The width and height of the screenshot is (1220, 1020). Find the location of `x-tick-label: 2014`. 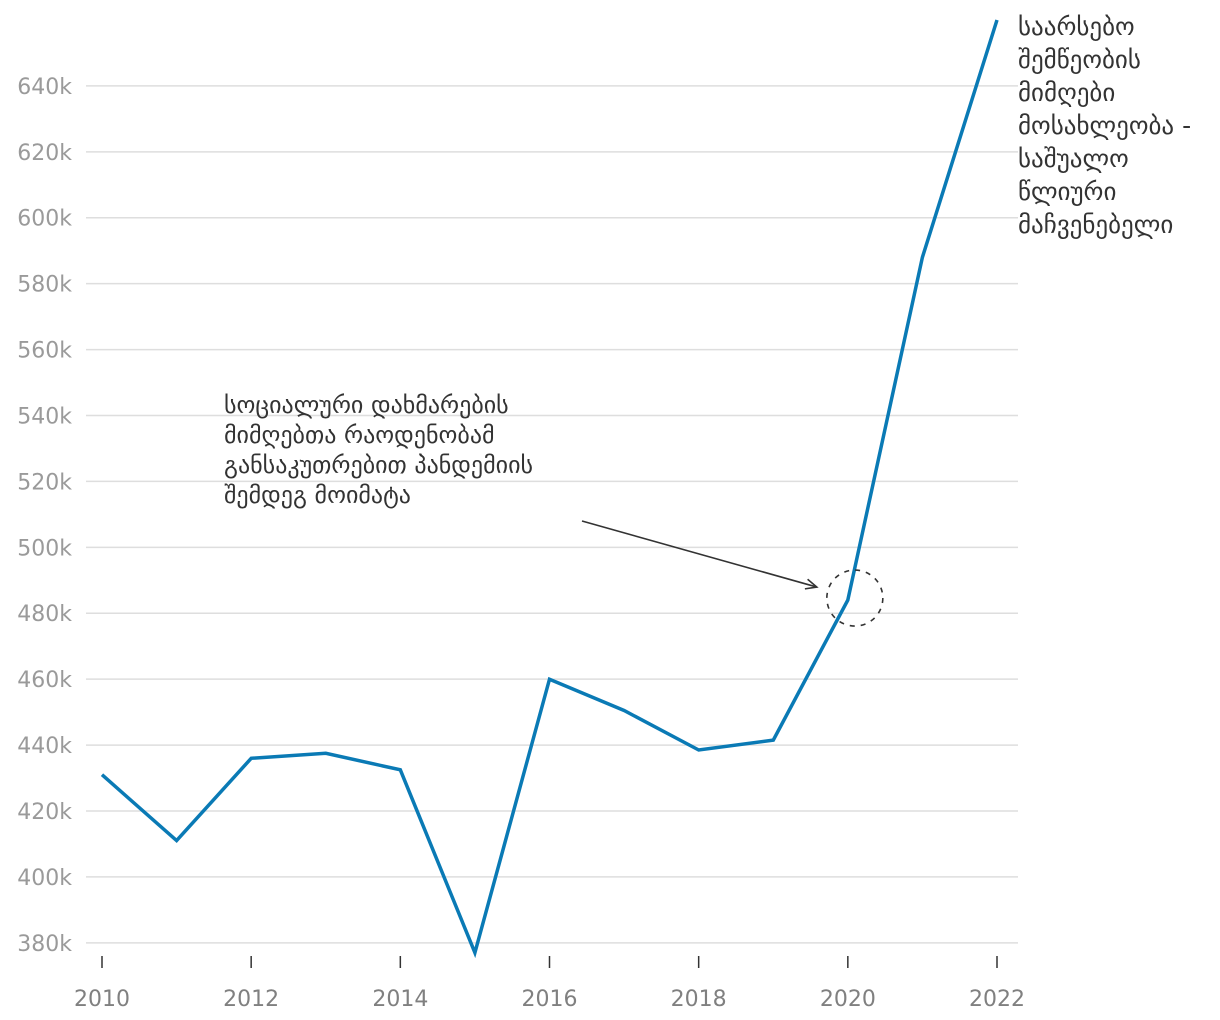

x-tick-label: 2014 is located at coordinates (400, 999).